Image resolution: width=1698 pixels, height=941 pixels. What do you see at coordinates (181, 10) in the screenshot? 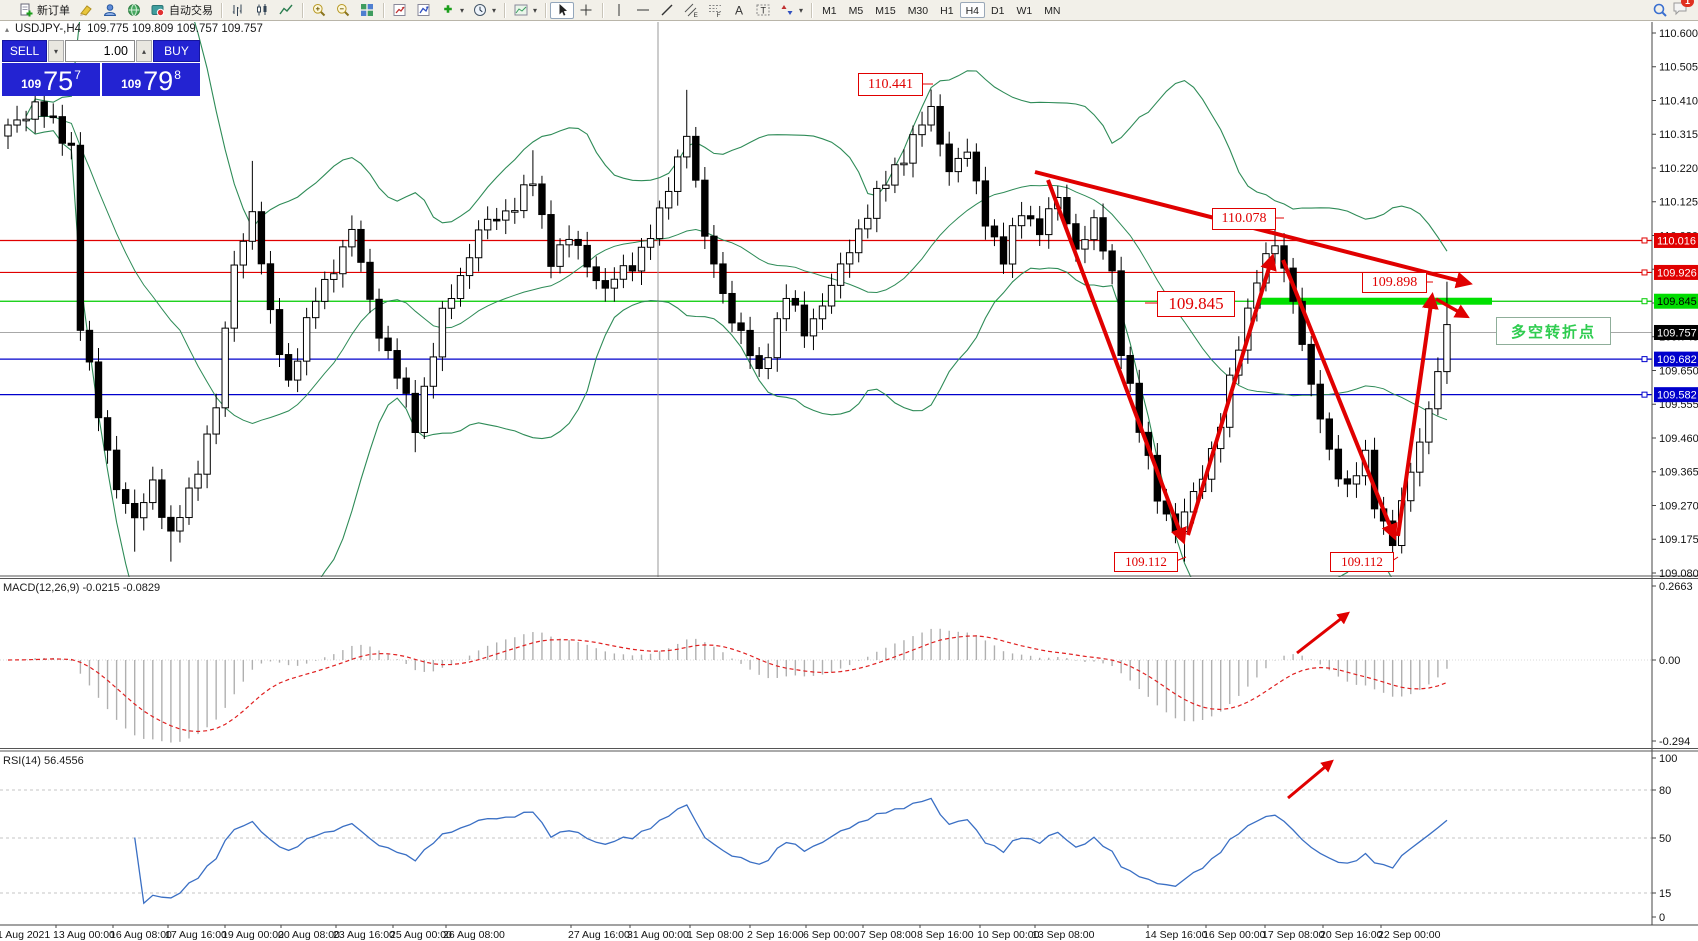
I see `autotrade-button: 自动交易` at bounding box center [181, 10].